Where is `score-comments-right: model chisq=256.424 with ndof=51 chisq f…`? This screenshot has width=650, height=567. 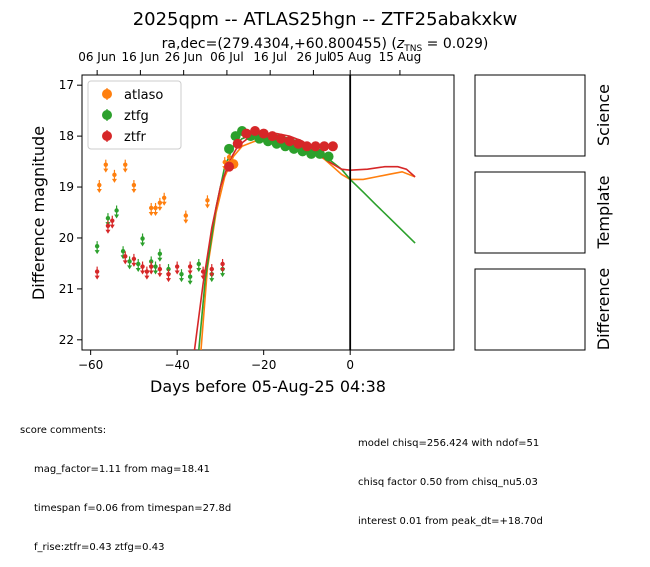 score-comments-right: model chisq=256.424 with ndof=51 chisq f… is located at coordinates (450, 476).